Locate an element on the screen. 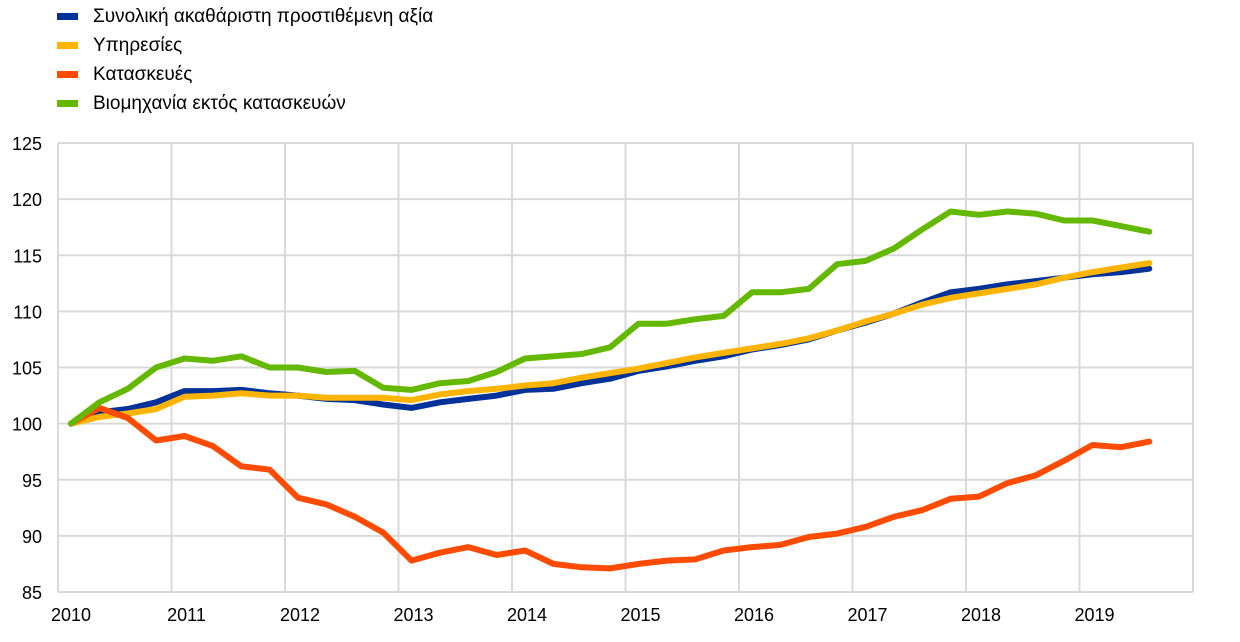 The width and height of the screenshot is (1240, 642). x-tick-label: 2011 is located at coordinates (186, 615).